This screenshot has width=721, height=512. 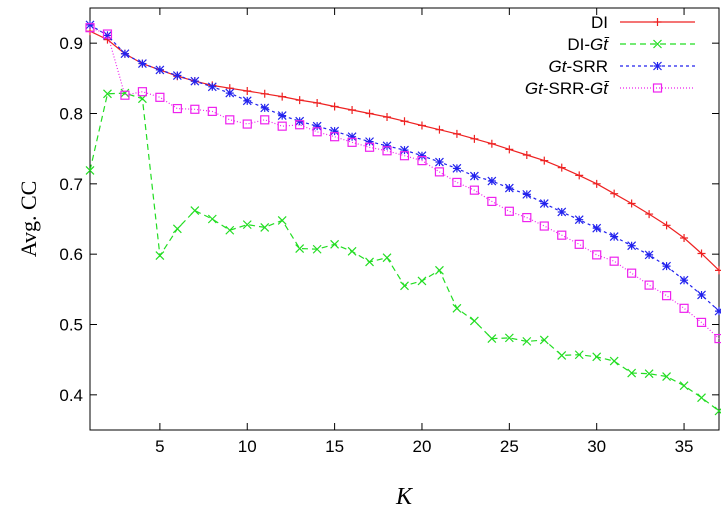 What do you see at coordinates (71, 43) in the screenshot?
I see `y-tick-label: 0.9` at bounding box center [71, 43].